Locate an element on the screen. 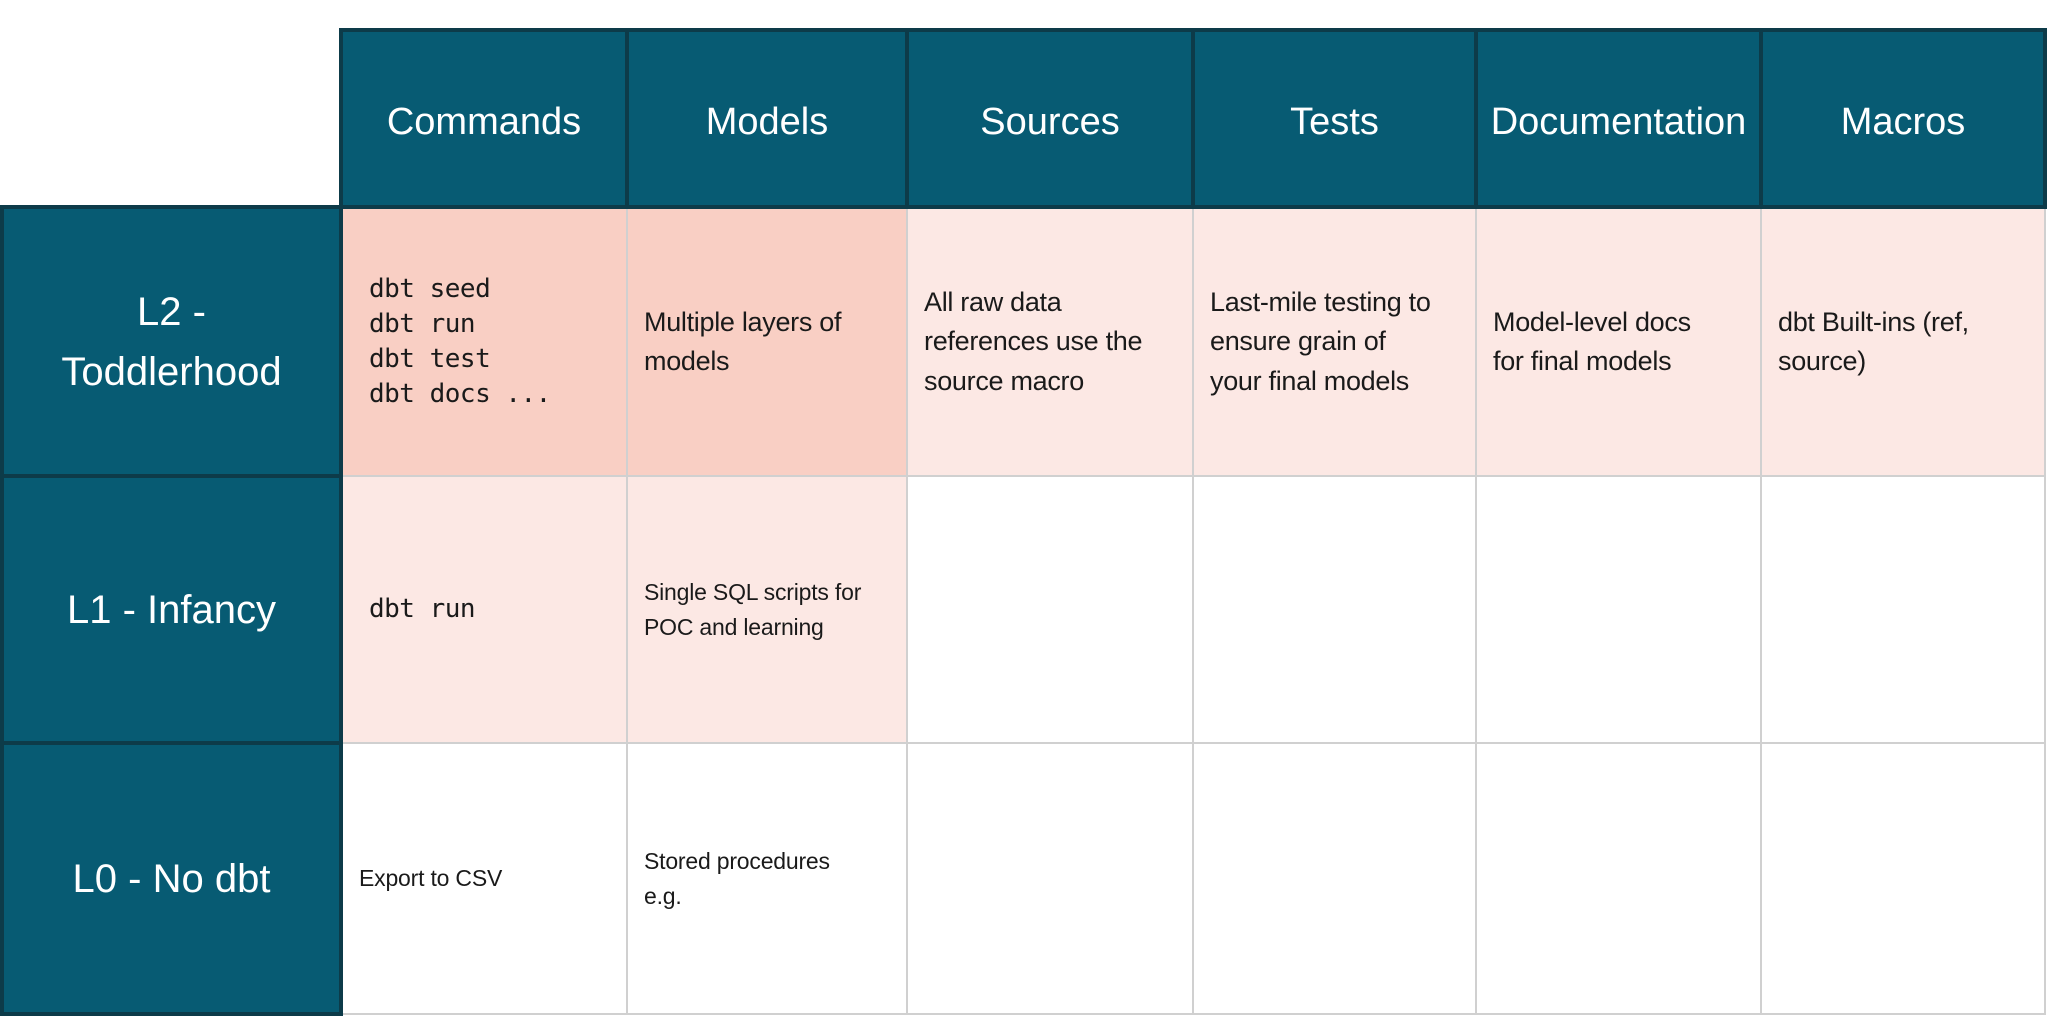 The height and width of the screenshot is (1018, 2048). cell-l2-models: Multiple layers of models is located at coordinates (767, 341).